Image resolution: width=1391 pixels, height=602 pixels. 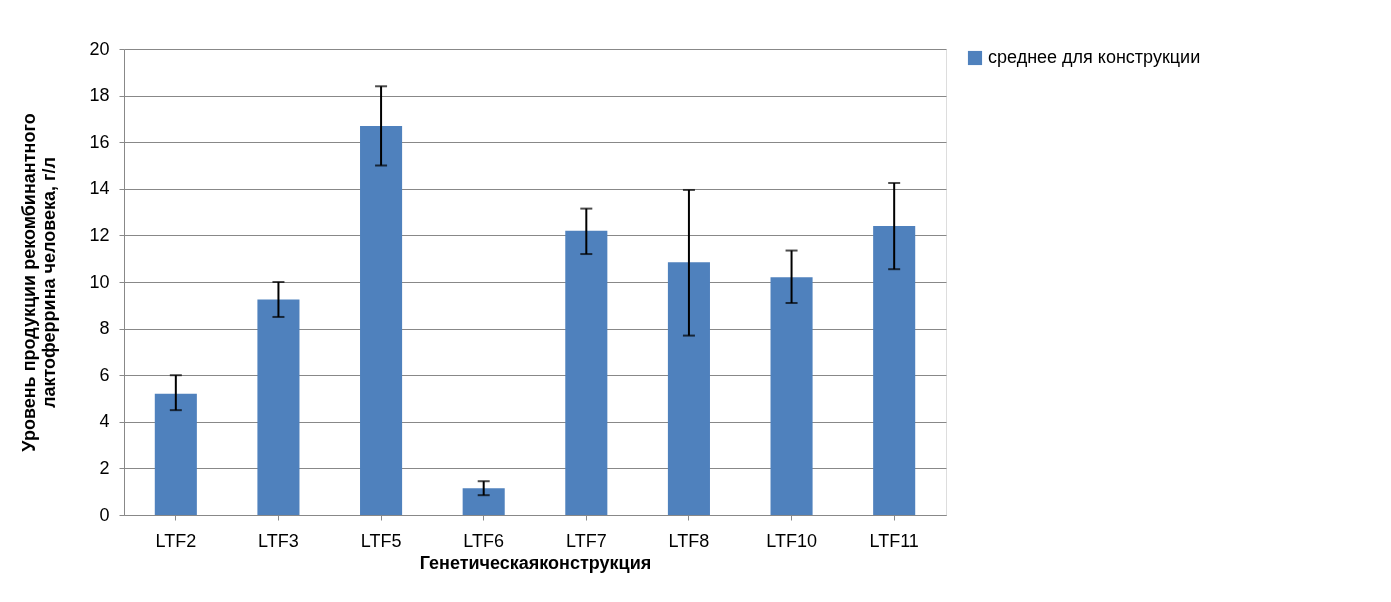 What do you see at coordinates (104, 328) in the screenshot?
I see `y-tick-label: 8` at bounding box center [104, 328].